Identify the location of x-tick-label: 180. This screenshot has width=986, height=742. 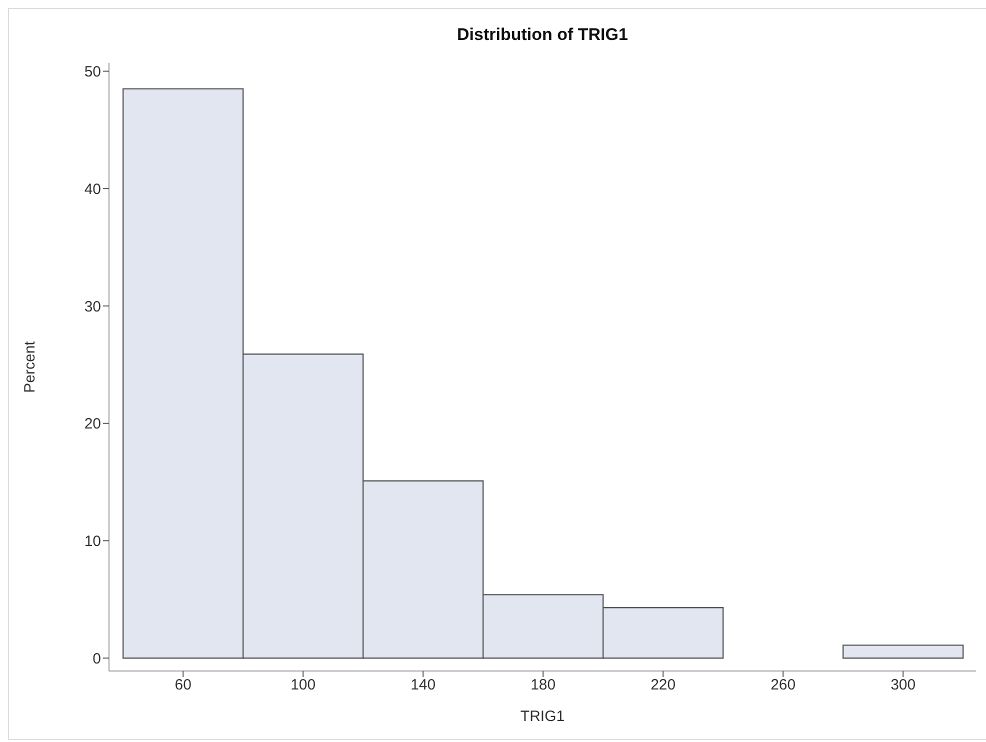
(543, 685).